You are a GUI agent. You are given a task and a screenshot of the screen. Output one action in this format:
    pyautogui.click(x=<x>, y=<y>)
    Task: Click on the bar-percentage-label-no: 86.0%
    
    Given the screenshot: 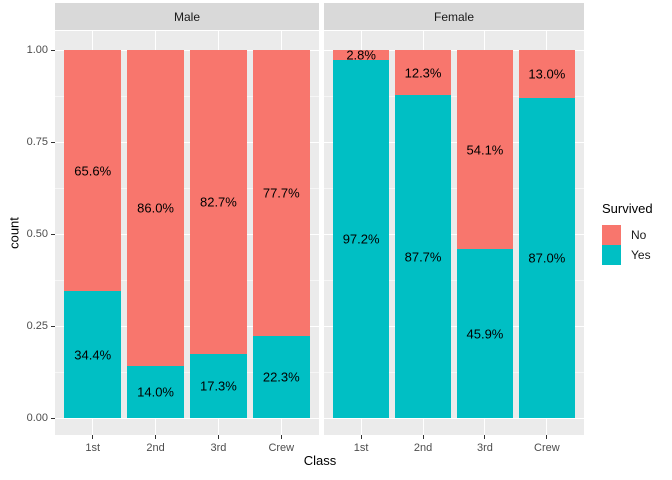 What is the action you would take?
    pyautogui.click(x=155, y=208)
    